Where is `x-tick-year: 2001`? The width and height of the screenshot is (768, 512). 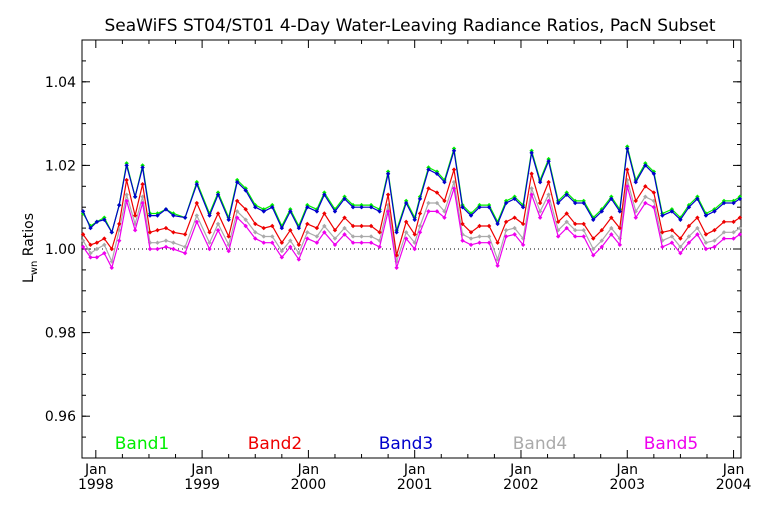 x-tick-year: 2001 is located at coordinates (415, 485).